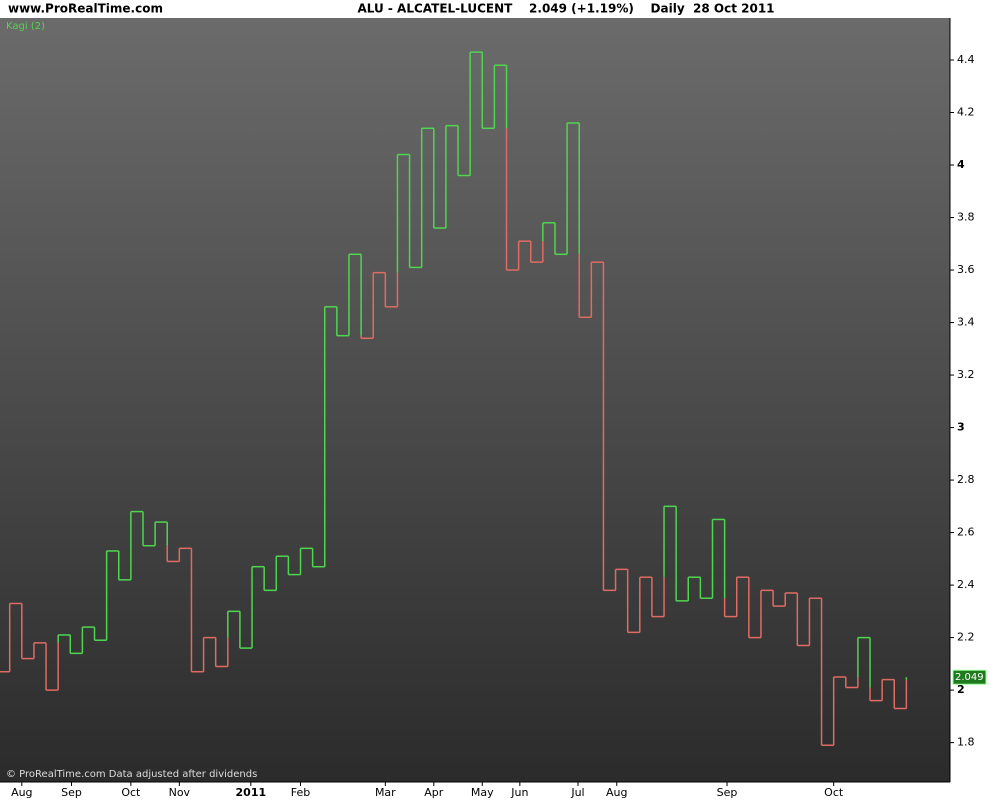 This screenshot has height=800, width=1000. What do you see at coordinates (180, 792) in the screenshot?
I see `x-tick-label: Nov` at bounding box center [180, 792].